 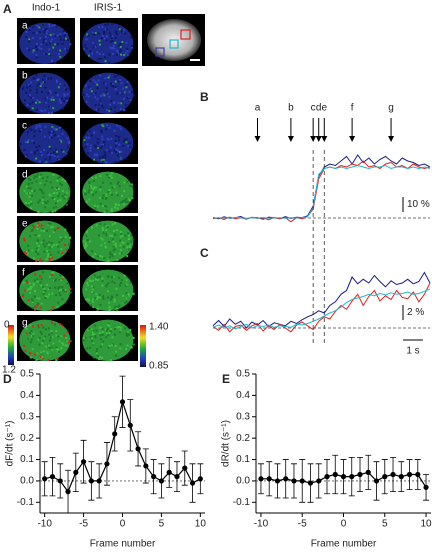 What do you see at coordinates (173, 40) in the screenshot?
I see `inset-image` at bounding box center [173, 40].